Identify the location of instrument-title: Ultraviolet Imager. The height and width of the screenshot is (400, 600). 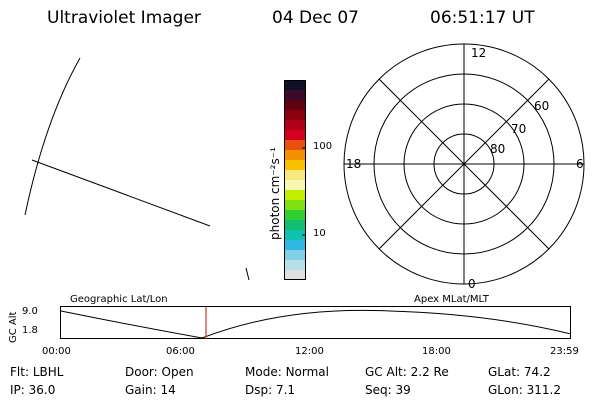
(124, 18).